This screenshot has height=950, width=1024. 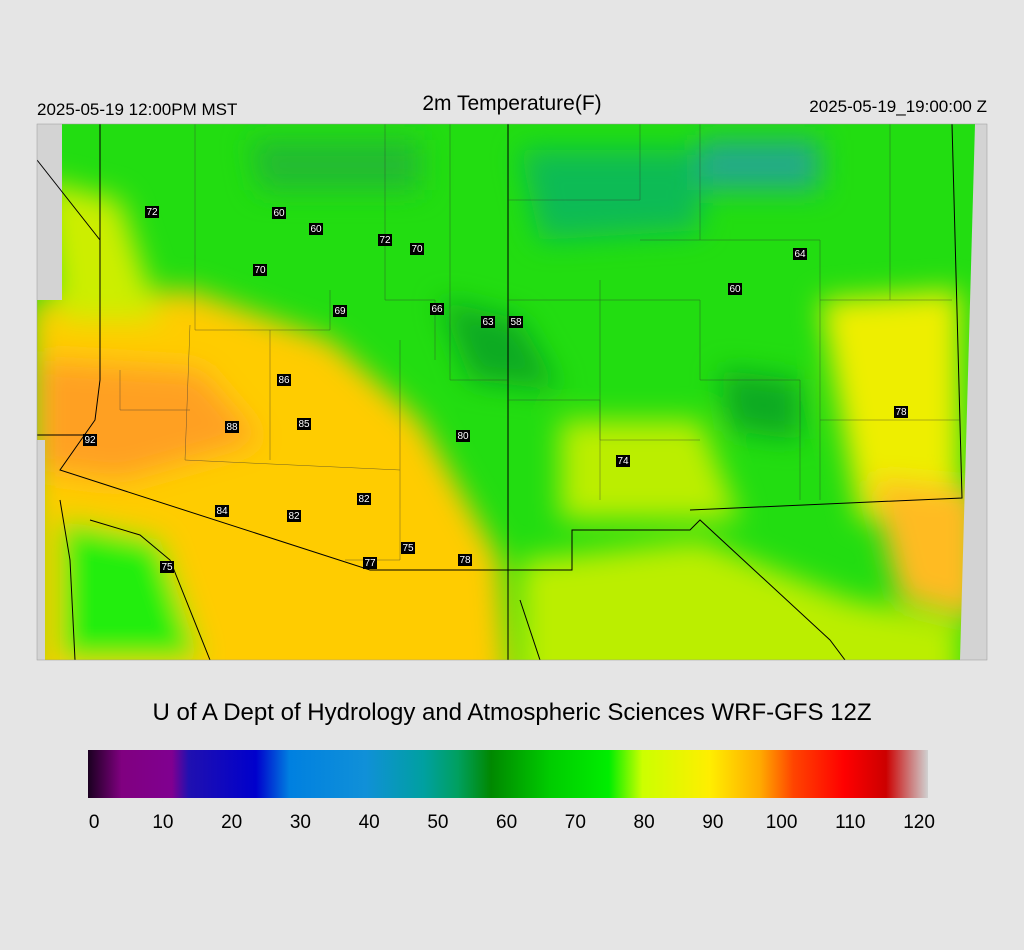 I want to click on station-value: 84, so click(x=222, y=511).